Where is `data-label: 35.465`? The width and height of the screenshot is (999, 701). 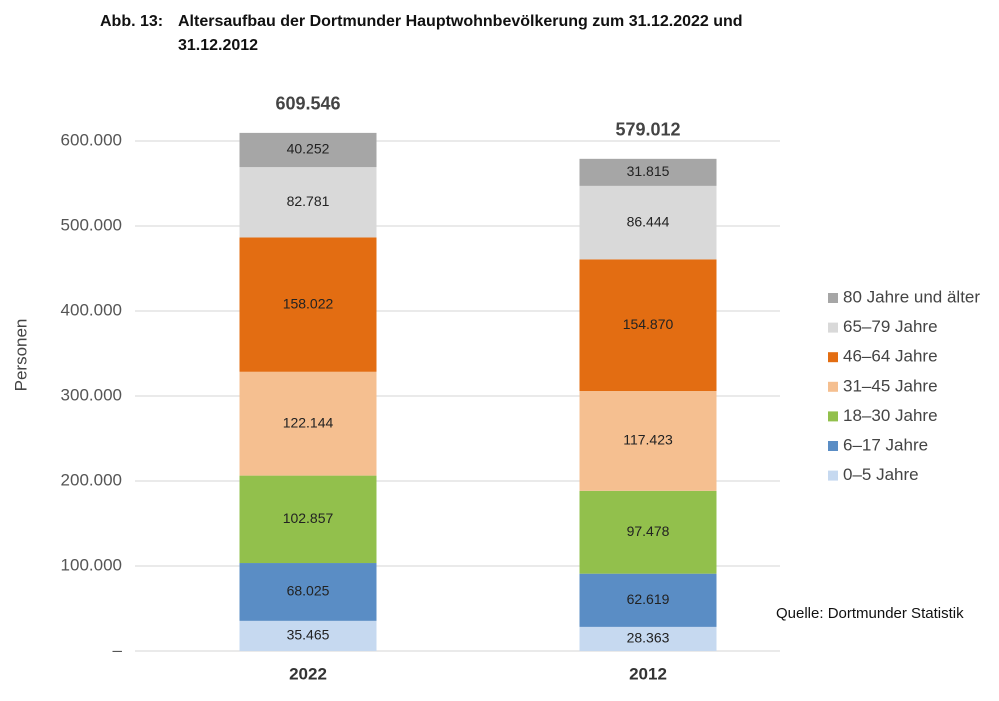 data-label: 35.465 is located at coordinates (308, 635).